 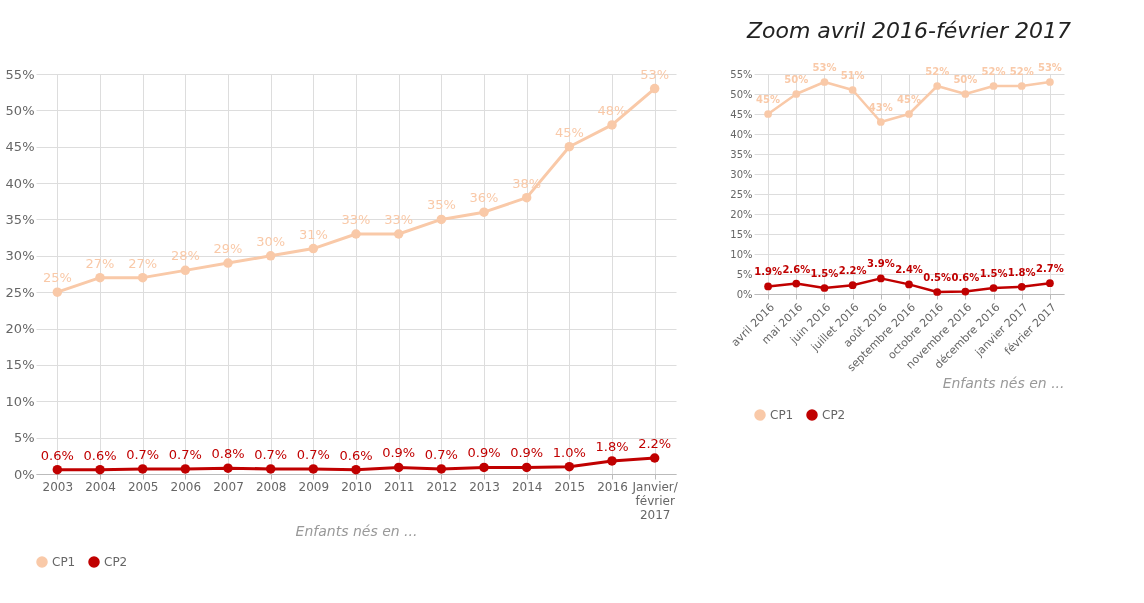 I want to click on x-tick-label: 2007, so click(x=228, y=486).